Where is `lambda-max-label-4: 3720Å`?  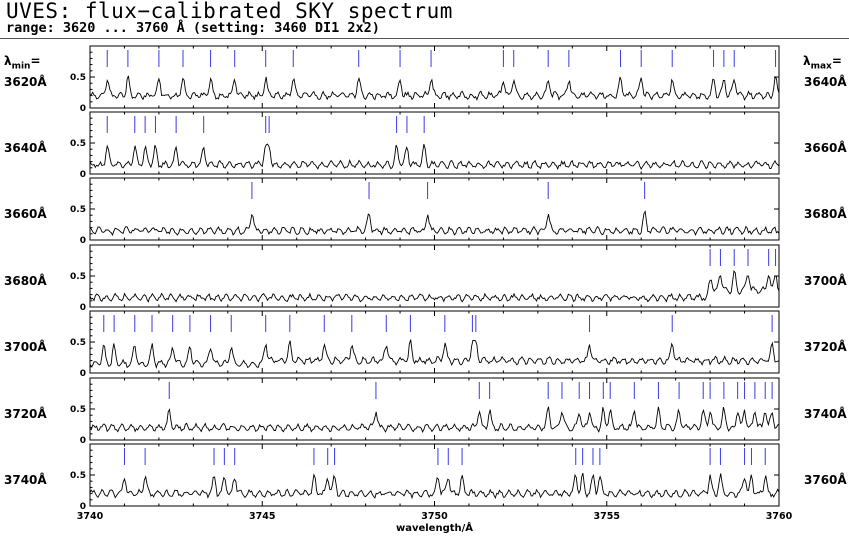
lambda-max-label-4: 3720Å is located at coordinates (825, 346).